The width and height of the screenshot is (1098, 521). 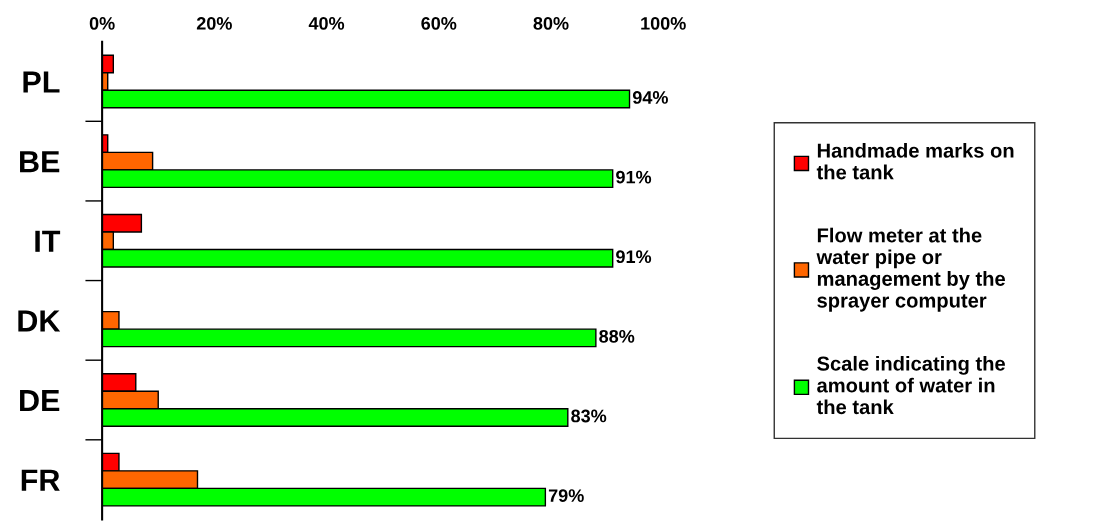 I want to click on legend-label: Flow meter at the water pipe or management by the sprayer computer, so click(x=910, y=269).